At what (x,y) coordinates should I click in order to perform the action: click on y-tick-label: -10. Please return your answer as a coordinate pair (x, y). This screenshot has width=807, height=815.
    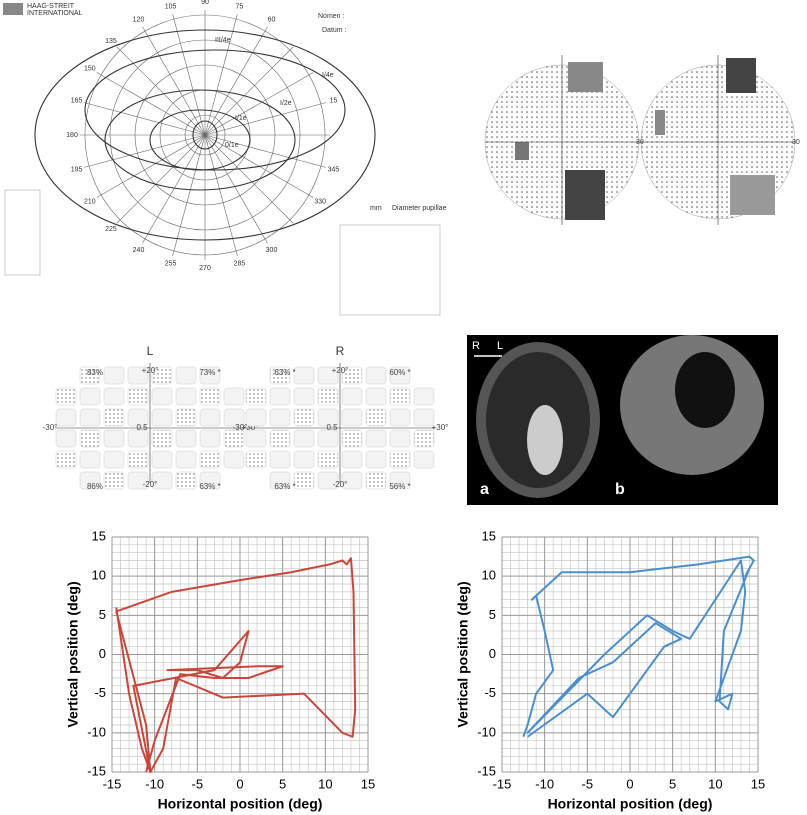
    Looking at the image, I should click on (486, 731).